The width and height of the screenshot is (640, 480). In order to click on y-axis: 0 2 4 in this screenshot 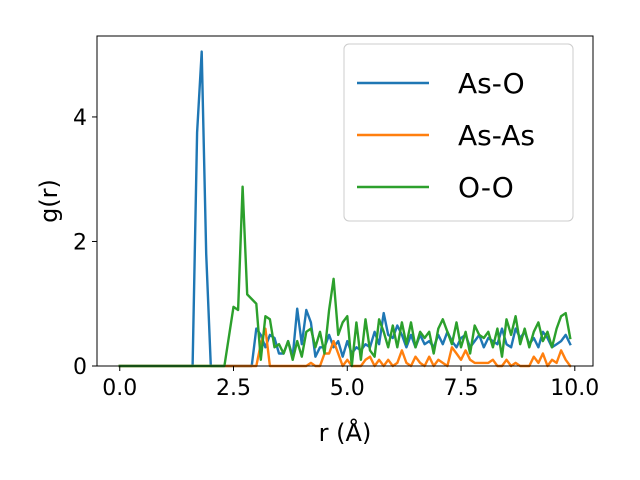, I will do `click(85, 243)`.